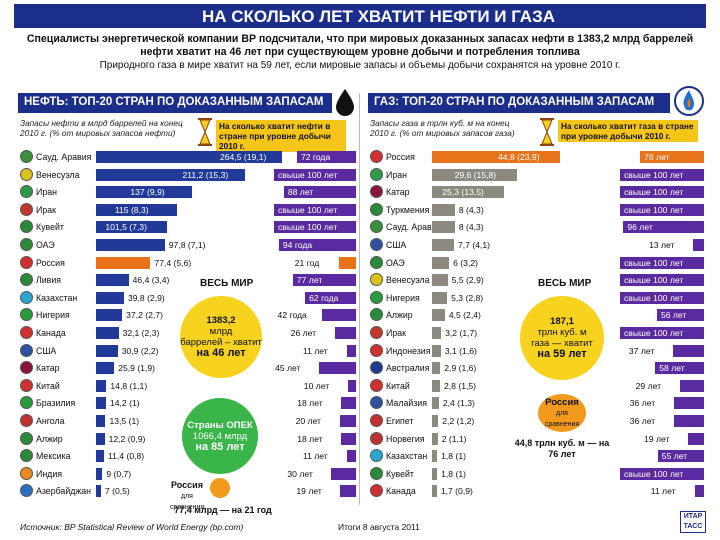  What do you see at coordinates (405, 438) in the screenshot?
I see `gas-country-label: Норвегия` at bounding box center [405, 438].